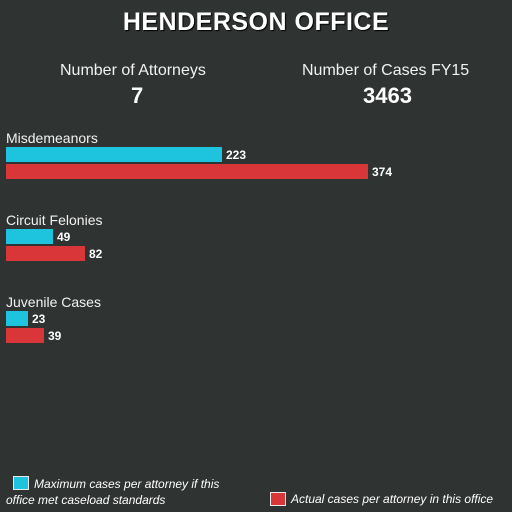 This screenshot has width=512, height=512. What do you see at coordinates (96, 254) in the screenshot?
I see `bar-value-actual-circuit-felonies: 82` at bounding box center [96, 254].